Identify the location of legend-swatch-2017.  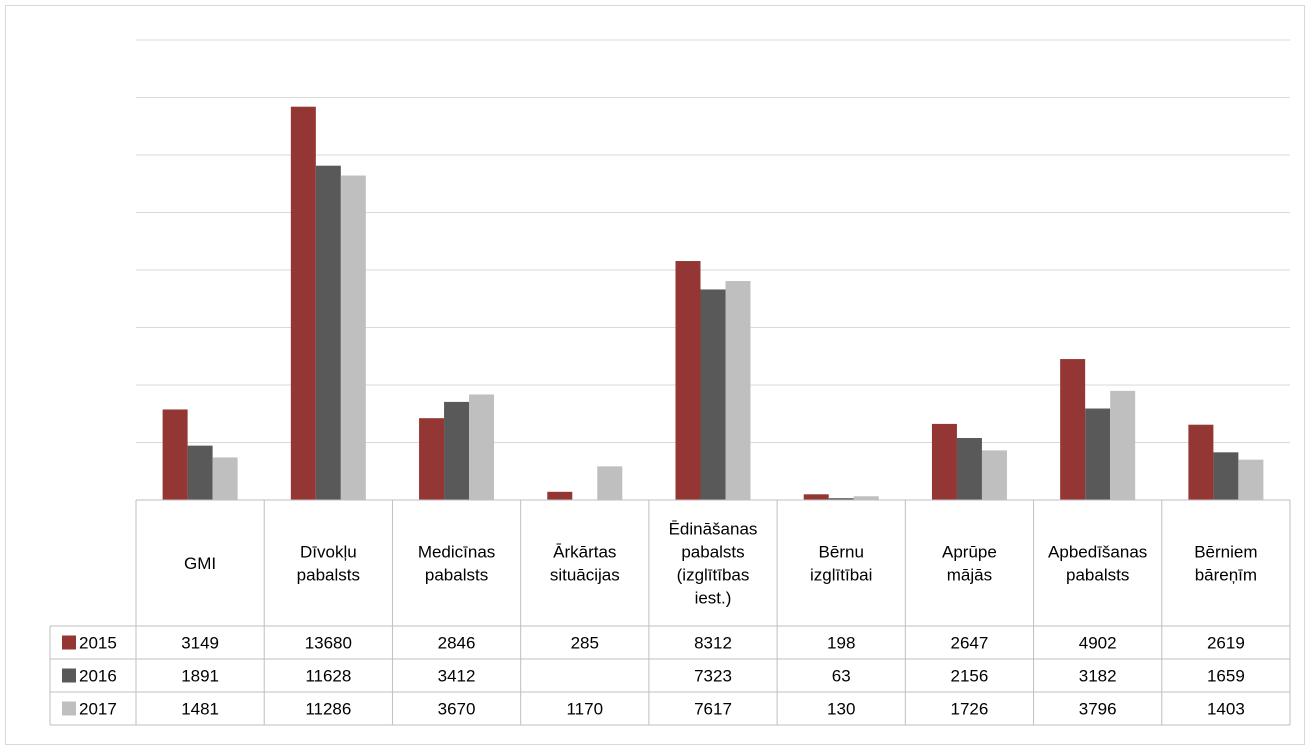
(69, 708).